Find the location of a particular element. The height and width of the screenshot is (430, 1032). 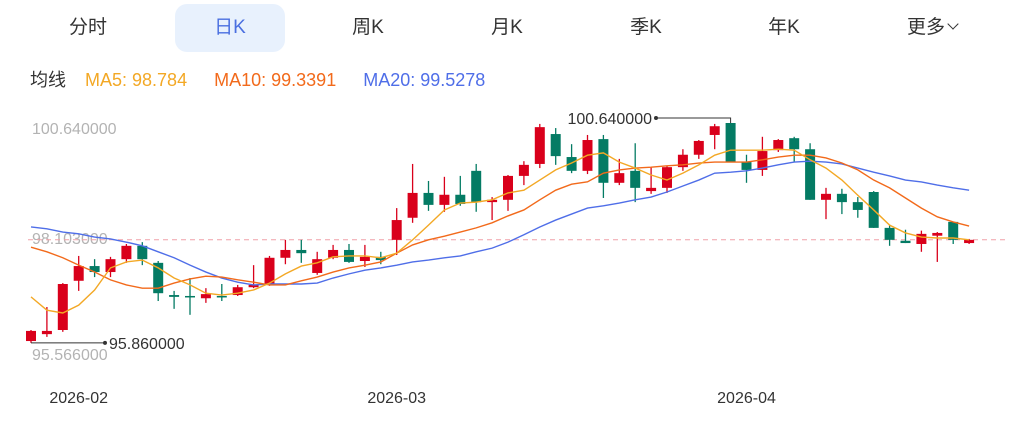

legend-ma20: MA20: 99.5278 is located at coordinates (424, 80).